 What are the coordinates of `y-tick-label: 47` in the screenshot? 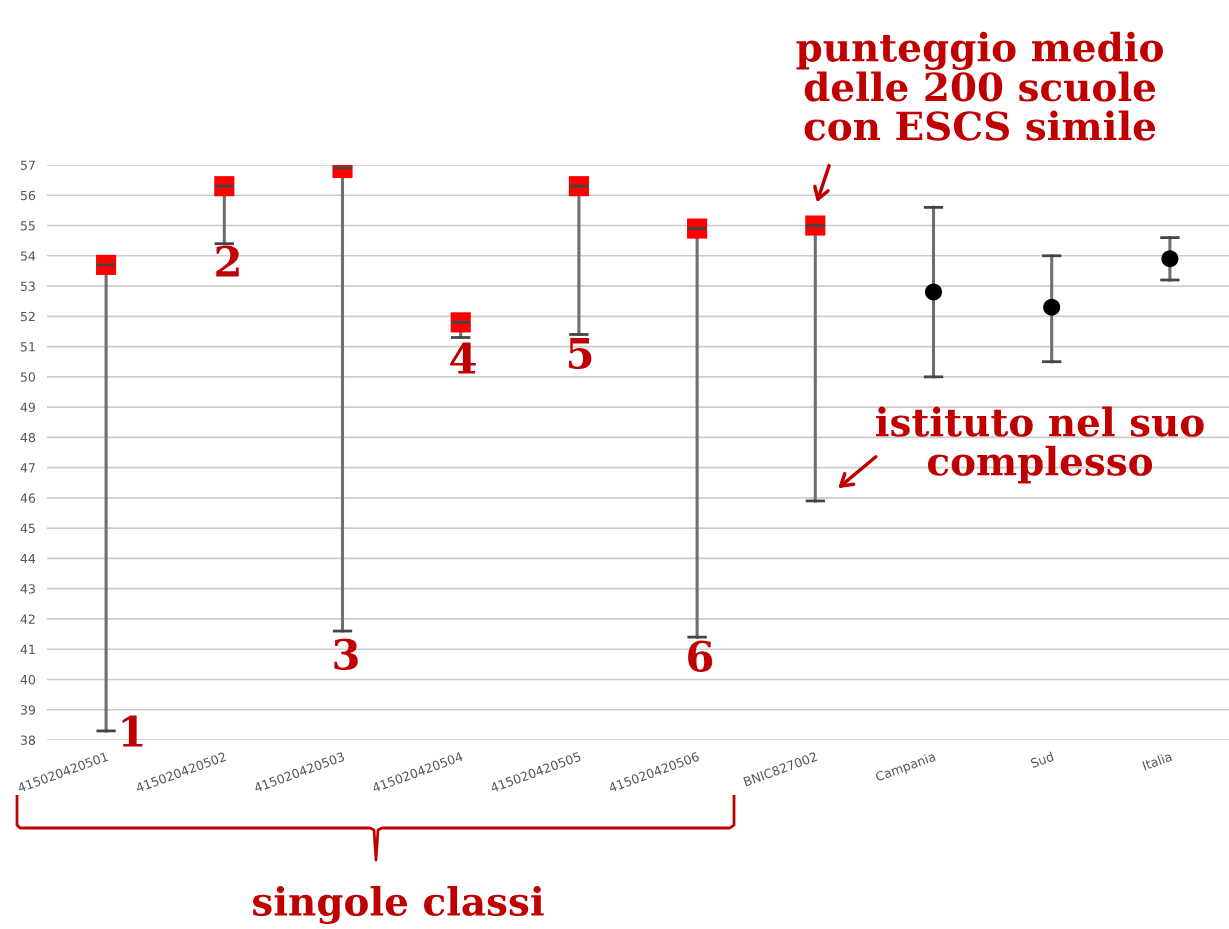 It's located at (27, 468).